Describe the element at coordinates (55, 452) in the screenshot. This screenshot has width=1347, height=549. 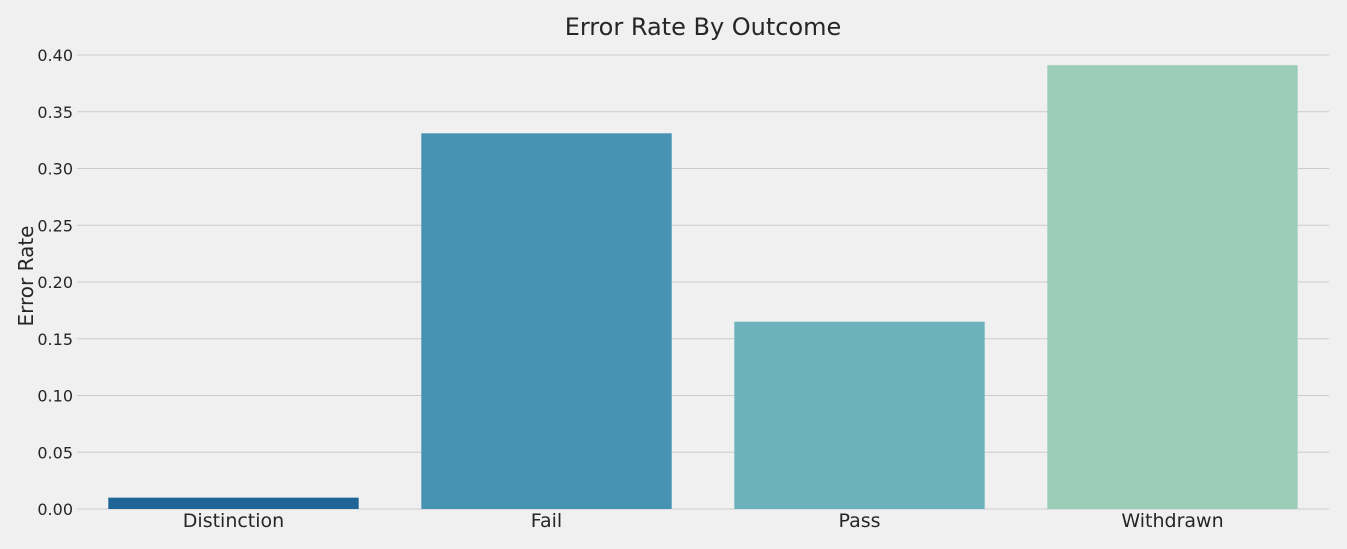
I see `y-tick-label: 0.05` at that location.